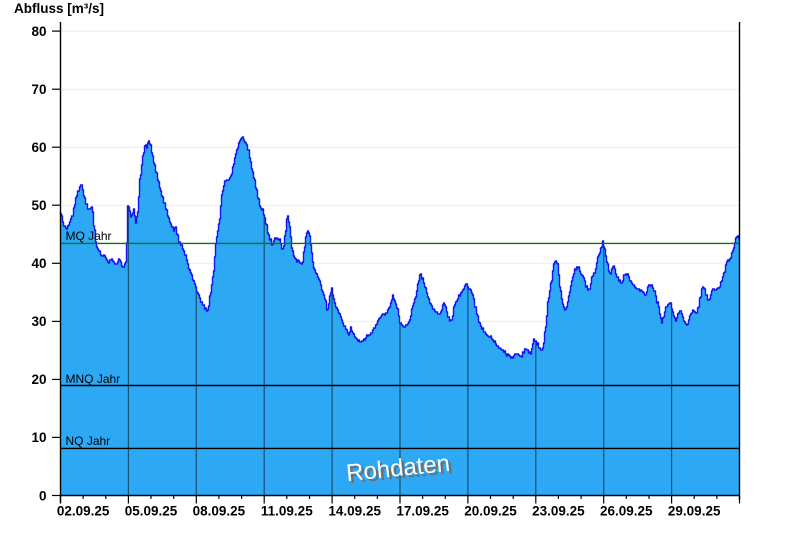 This screenshot has width=800, height=550. What do you see at coordinates (89, 236) in the screenshot?
I see `svg-text: MQ Jahr` at bounding box center [89, 236].